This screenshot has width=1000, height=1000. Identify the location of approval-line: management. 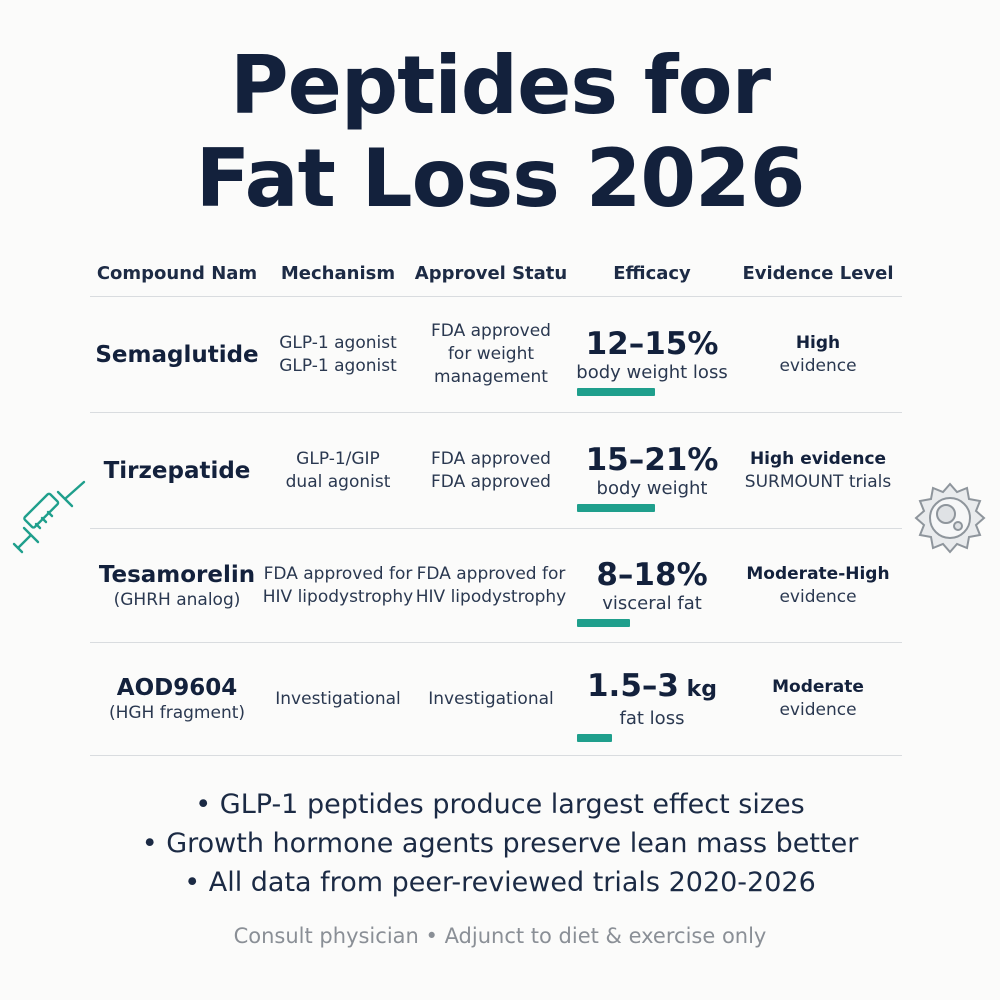
(491, 377).